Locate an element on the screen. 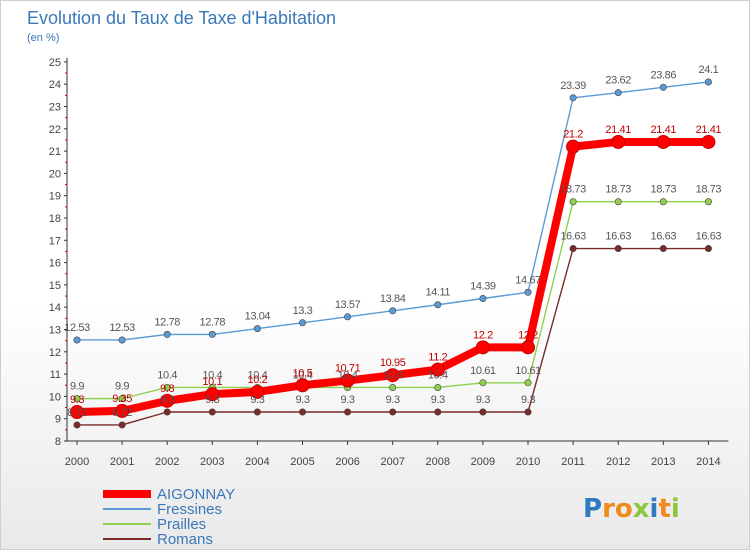  logo-letter: P is located at coordinates (592, 509).